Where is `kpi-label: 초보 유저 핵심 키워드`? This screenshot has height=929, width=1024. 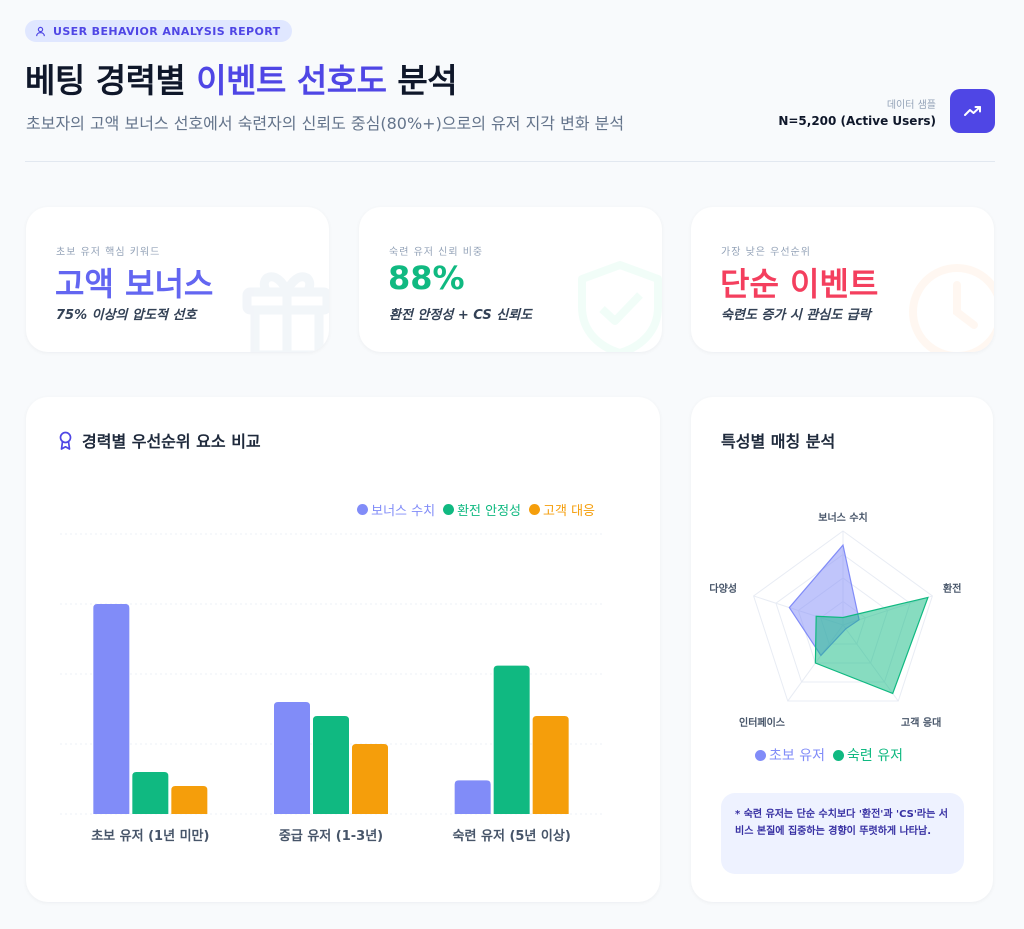 kpi-label: 초보 유저 핵심 키워드 is located at coordinates (108, 252).